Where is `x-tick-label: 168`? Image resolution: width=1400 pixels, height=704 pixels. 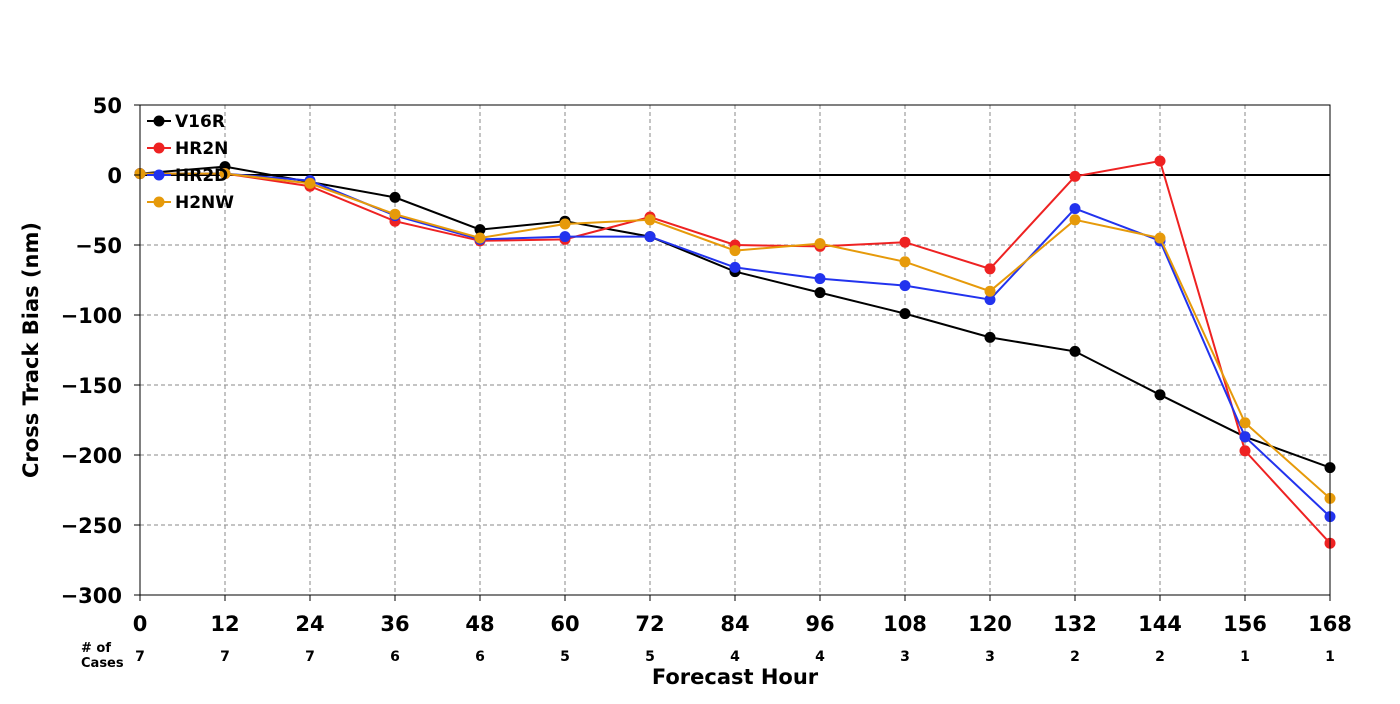 x-tick-label: 168 is located at coordinates (1330, 624).